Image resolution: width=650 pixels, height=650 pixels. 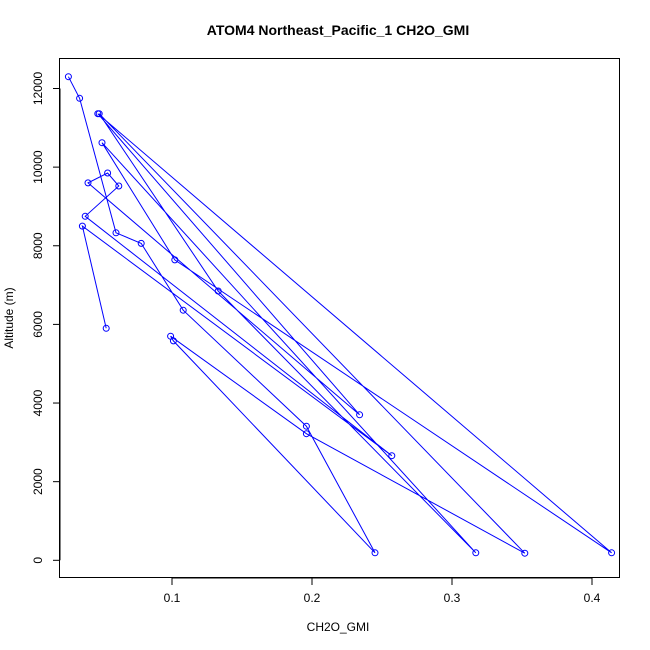 What do you see at coordinates (9, 317) in the screenshot?
I see `y-axis-label: Altitude (m)` at bounding box center [9, 317].